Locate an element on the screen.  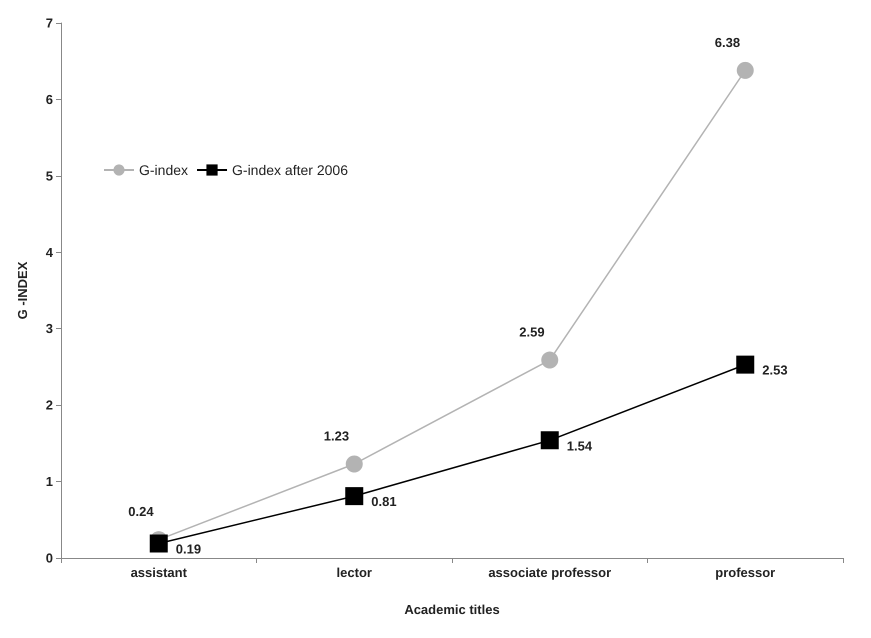
x-tick-label: professor is located at coordinates (745, 572).